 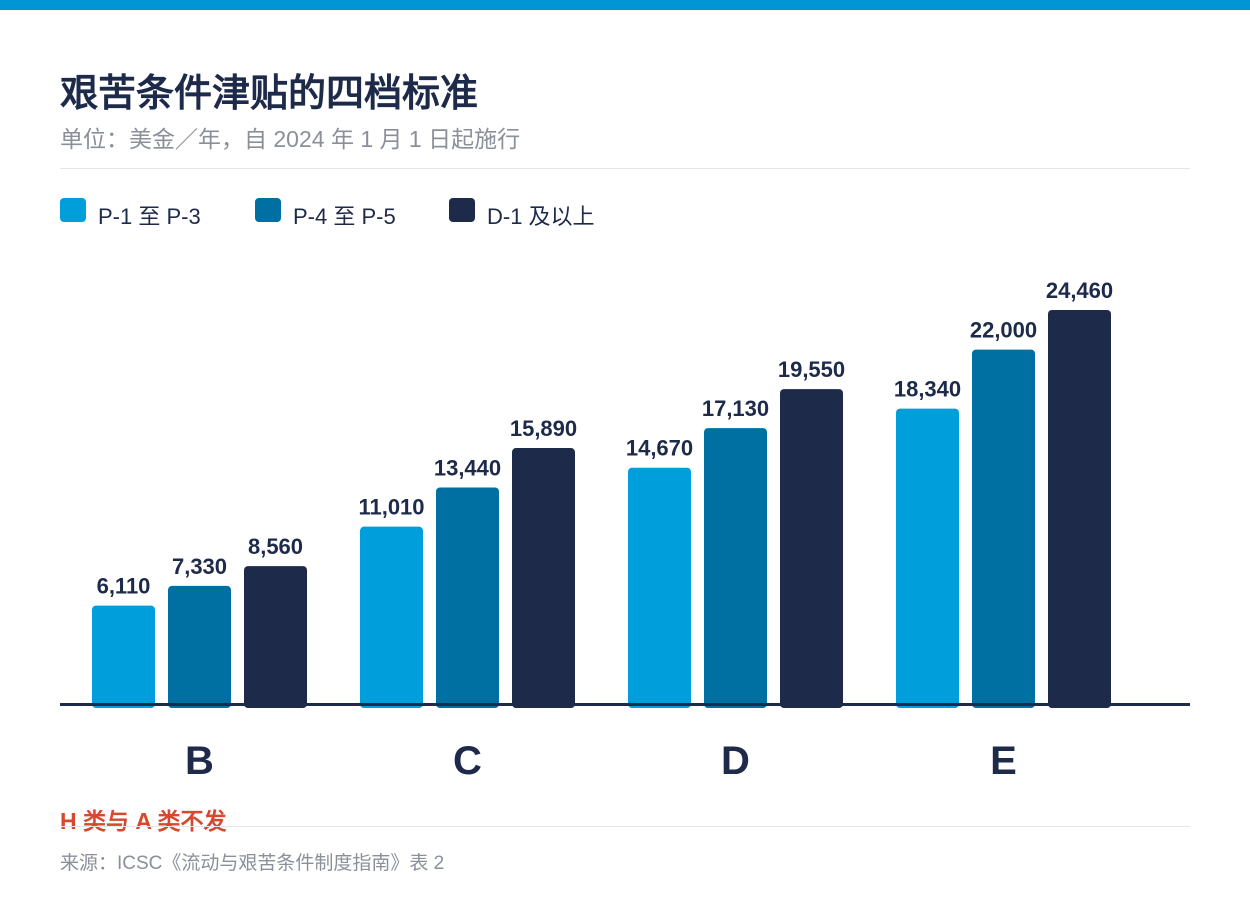 I want to click on chart-title: 艰苦条件津贴的四档标准, so click(x=269, y=94).